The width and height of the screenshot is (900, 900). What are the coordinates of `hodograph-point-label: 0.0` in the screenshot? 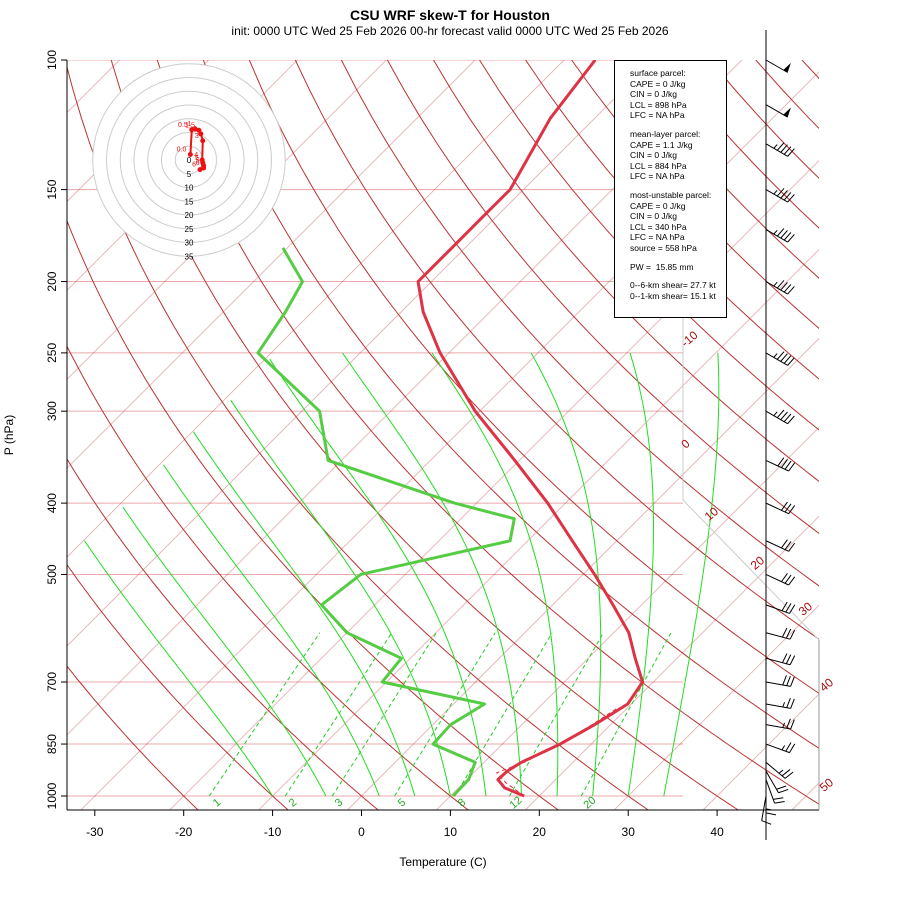 It's located at (182, 150).